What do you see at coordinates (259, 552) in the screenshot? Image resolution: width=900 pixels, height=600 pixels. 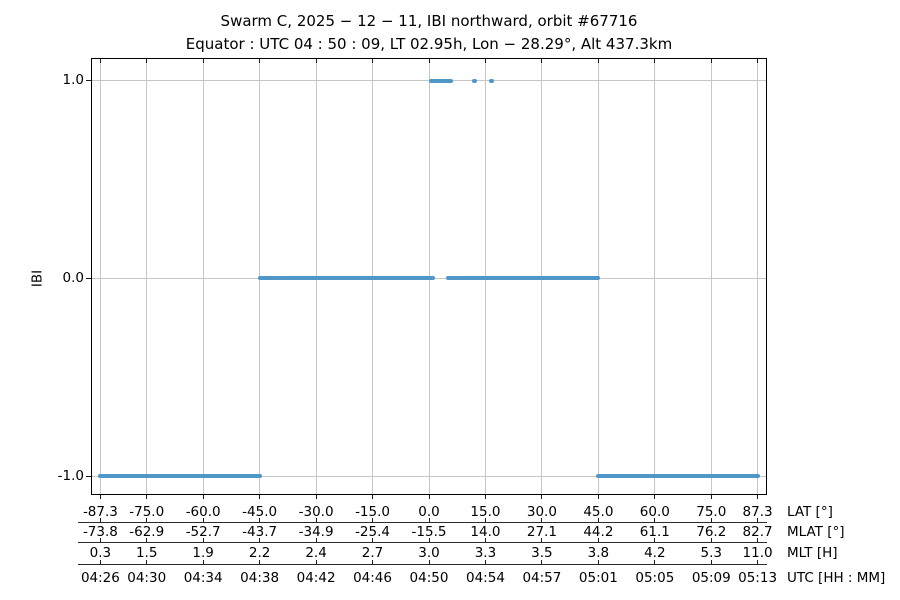 I see `x-tick-label-mlt: 2.2` at bounding box center [259, 552].